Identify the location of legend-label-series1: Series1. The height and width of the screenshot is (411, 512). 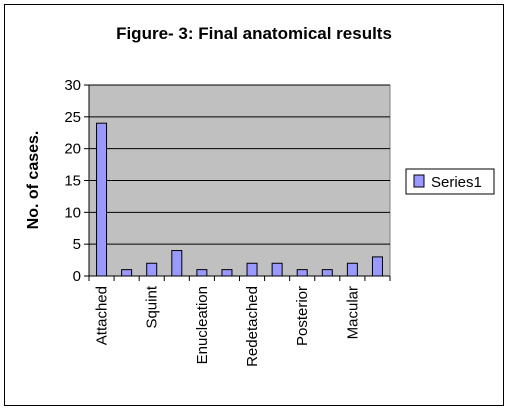
(456, 182).